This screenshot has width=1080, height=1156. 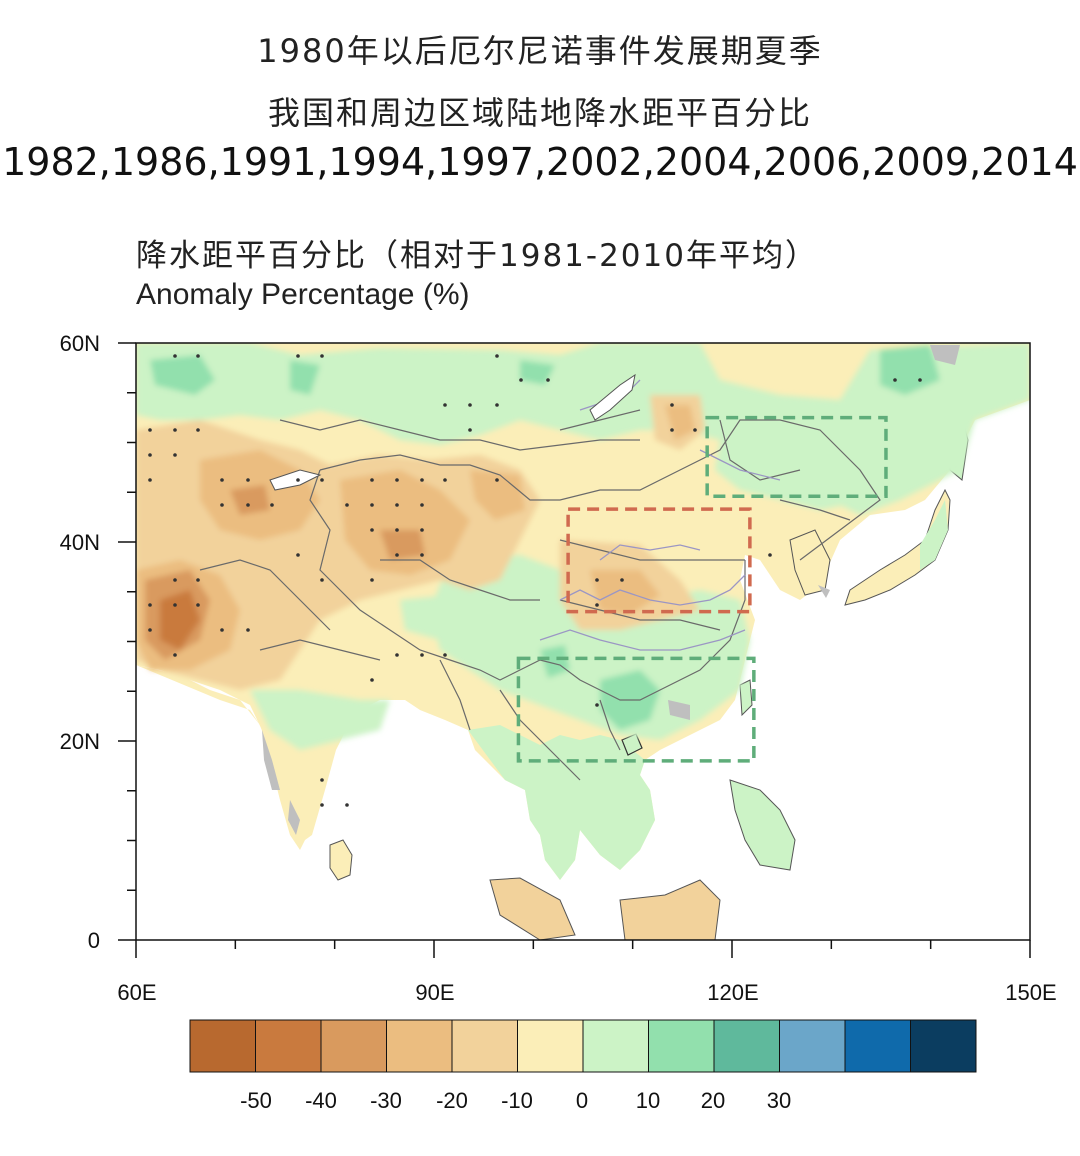 What do you see at coordinates (94, 940) in the screenshot?
I see `lat-label-0: 0` at bounding box center [94, 940].